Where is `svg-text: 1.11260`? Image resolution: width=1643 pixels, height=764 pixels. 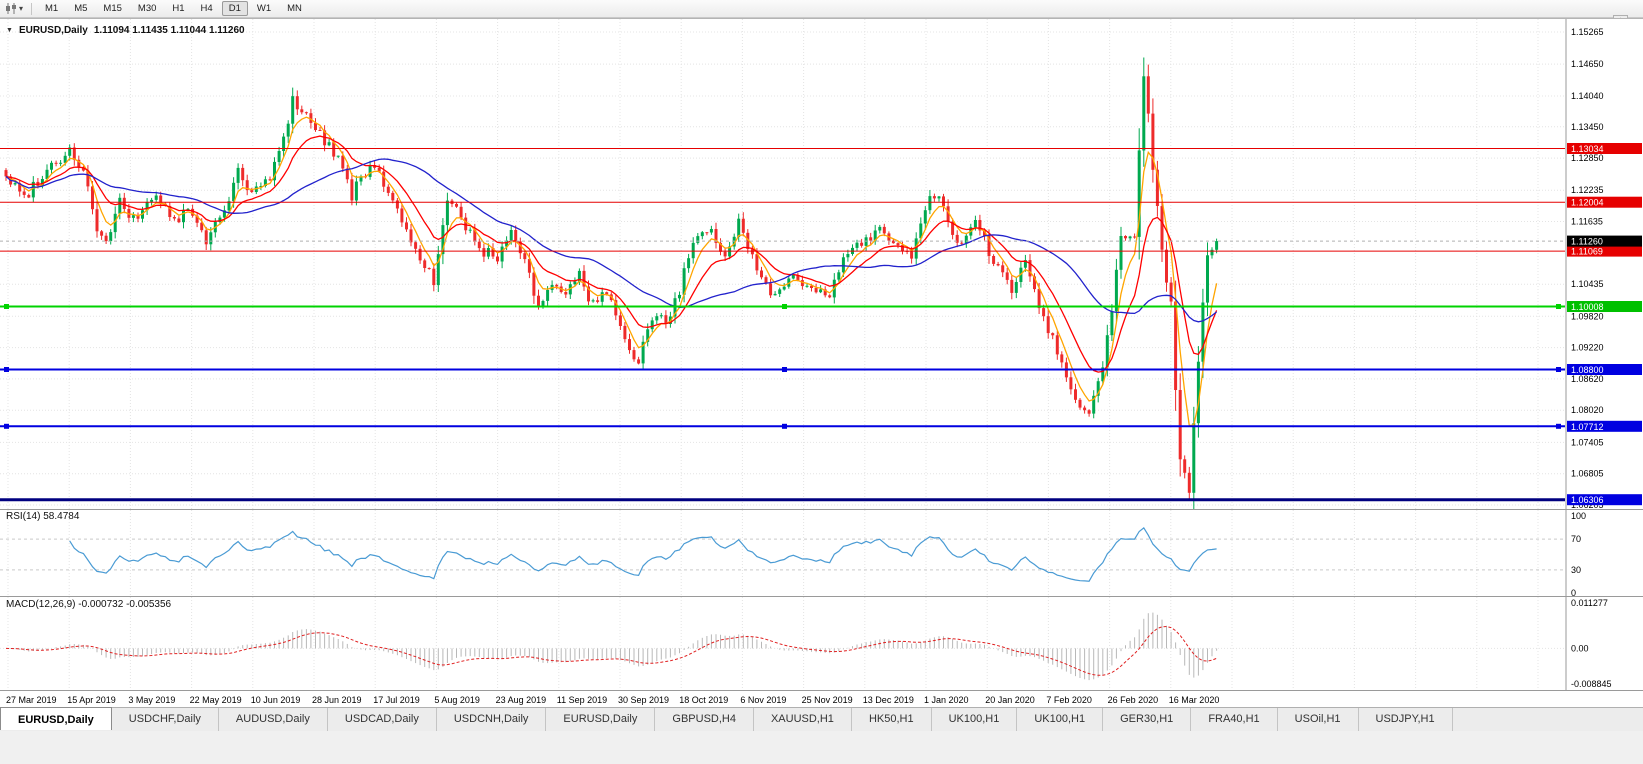 svg-text: 1.11260 is located at coordinates (1587, 242).